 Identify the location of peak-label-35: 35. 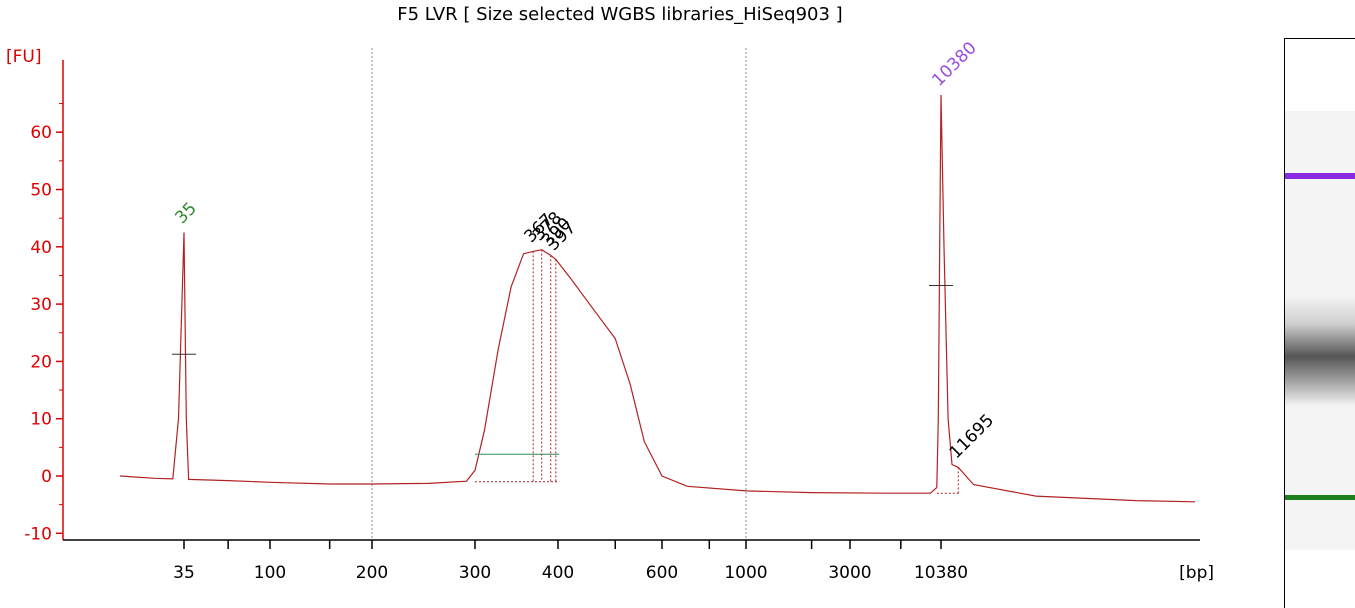
(185, 213).